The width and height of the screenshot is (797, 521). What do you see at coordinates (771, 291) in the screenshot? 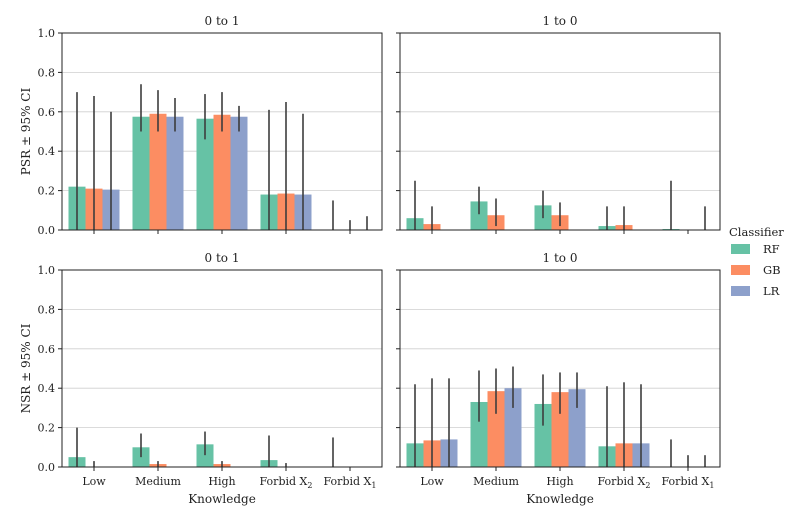
I see `legend-label-lr: LR` at bounding box center [771, 291].